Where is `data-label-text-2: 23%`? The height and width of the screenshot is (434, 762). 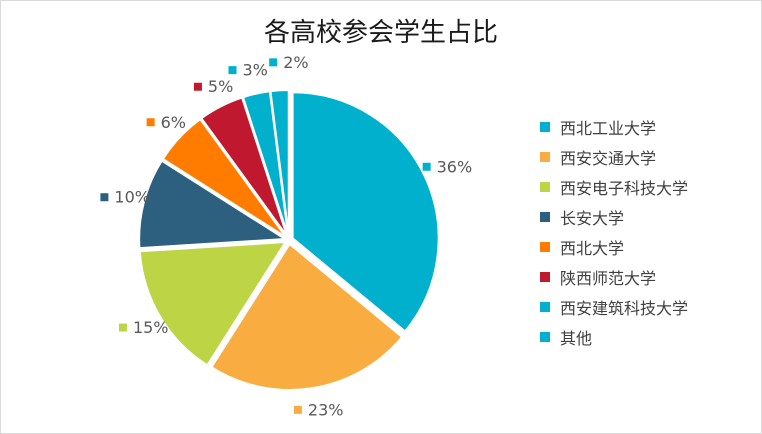 data-label-text-2: 23% is located at coordinates (326, 409).